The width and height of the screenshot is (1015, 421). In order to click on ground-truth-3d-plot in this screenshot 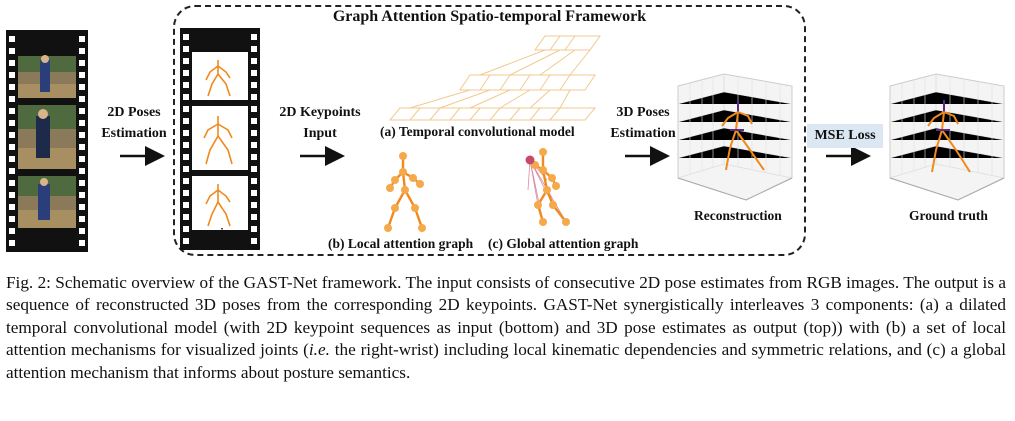, I will do `click(947, 137)`.